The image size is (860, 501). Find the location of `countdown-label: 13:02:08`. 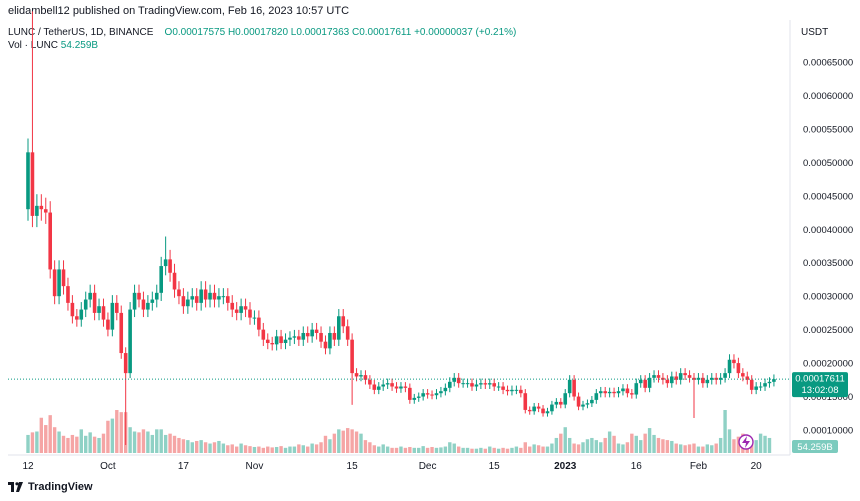

countdown-label: 13:02:08 is located at coordinates (820, 390).